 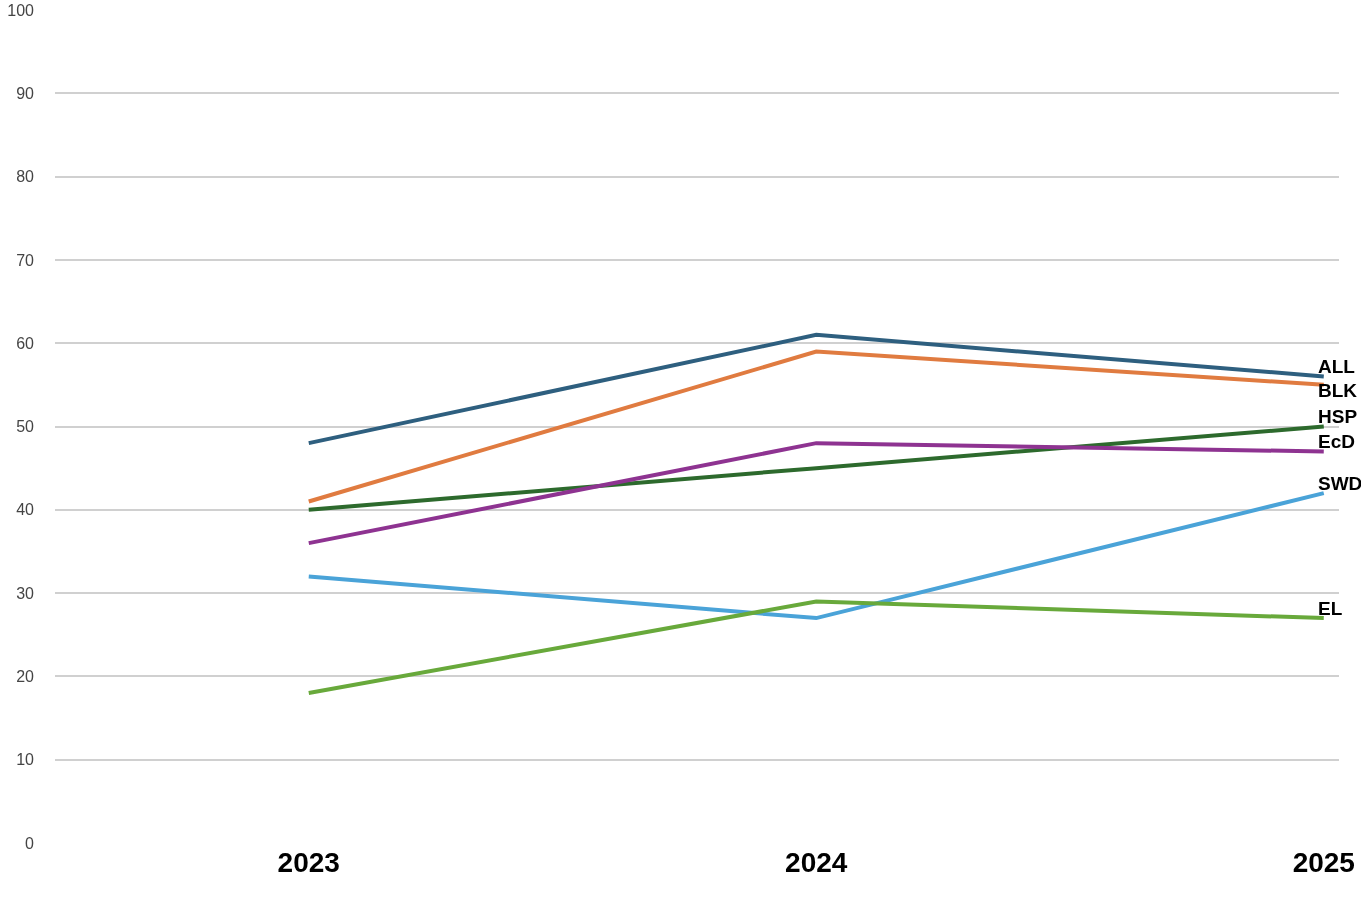 What do you see at coordinates (25, 177) in the screenshot?
I see `y-tick-label: 80` at bounding box center [25, 177].